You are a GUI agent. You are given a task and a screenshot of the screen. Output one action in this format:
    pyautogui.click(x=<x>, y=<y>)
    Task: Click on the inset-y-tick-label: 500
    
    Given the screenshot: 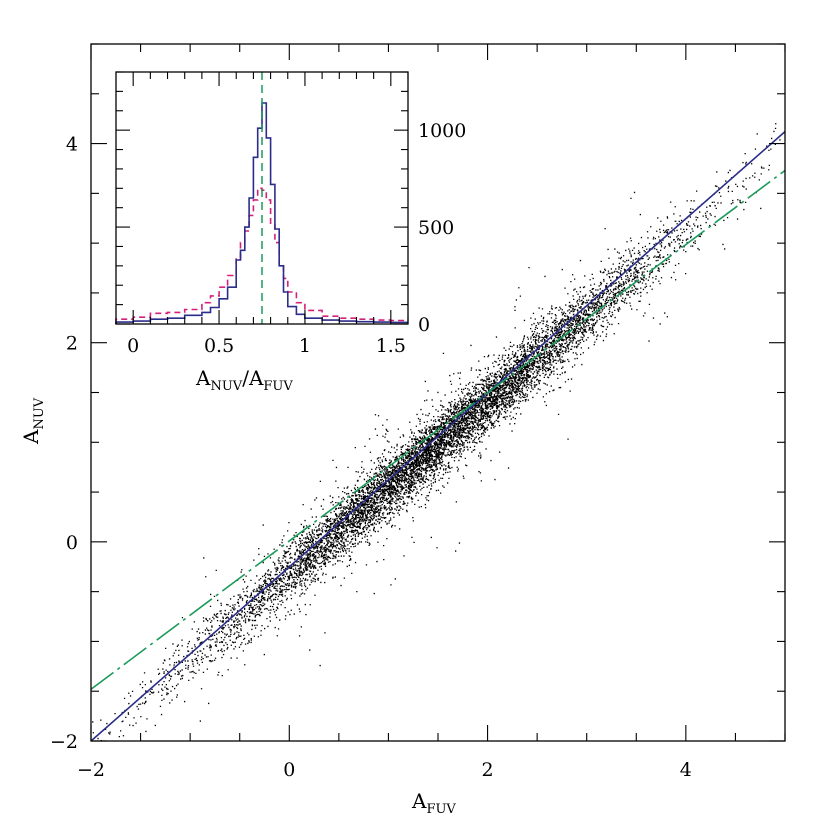 What is the action you would take?
    pyautogui.click(x=436, y=228)
    